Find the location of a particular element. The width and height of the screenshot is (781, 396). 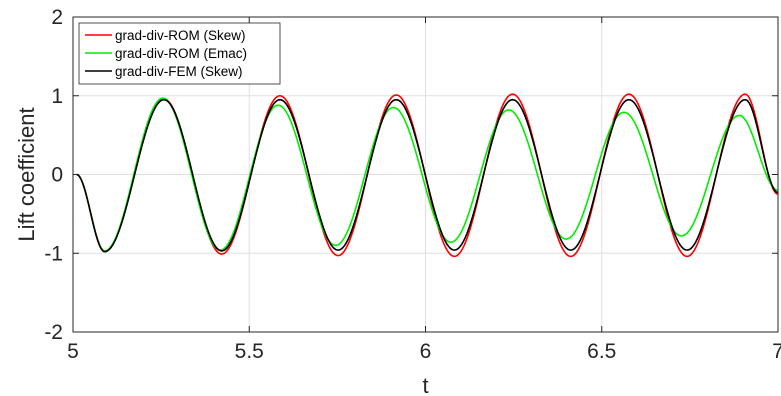

legend-label: grad-div-ROM (Skew) is located at coordinates (180, 35).